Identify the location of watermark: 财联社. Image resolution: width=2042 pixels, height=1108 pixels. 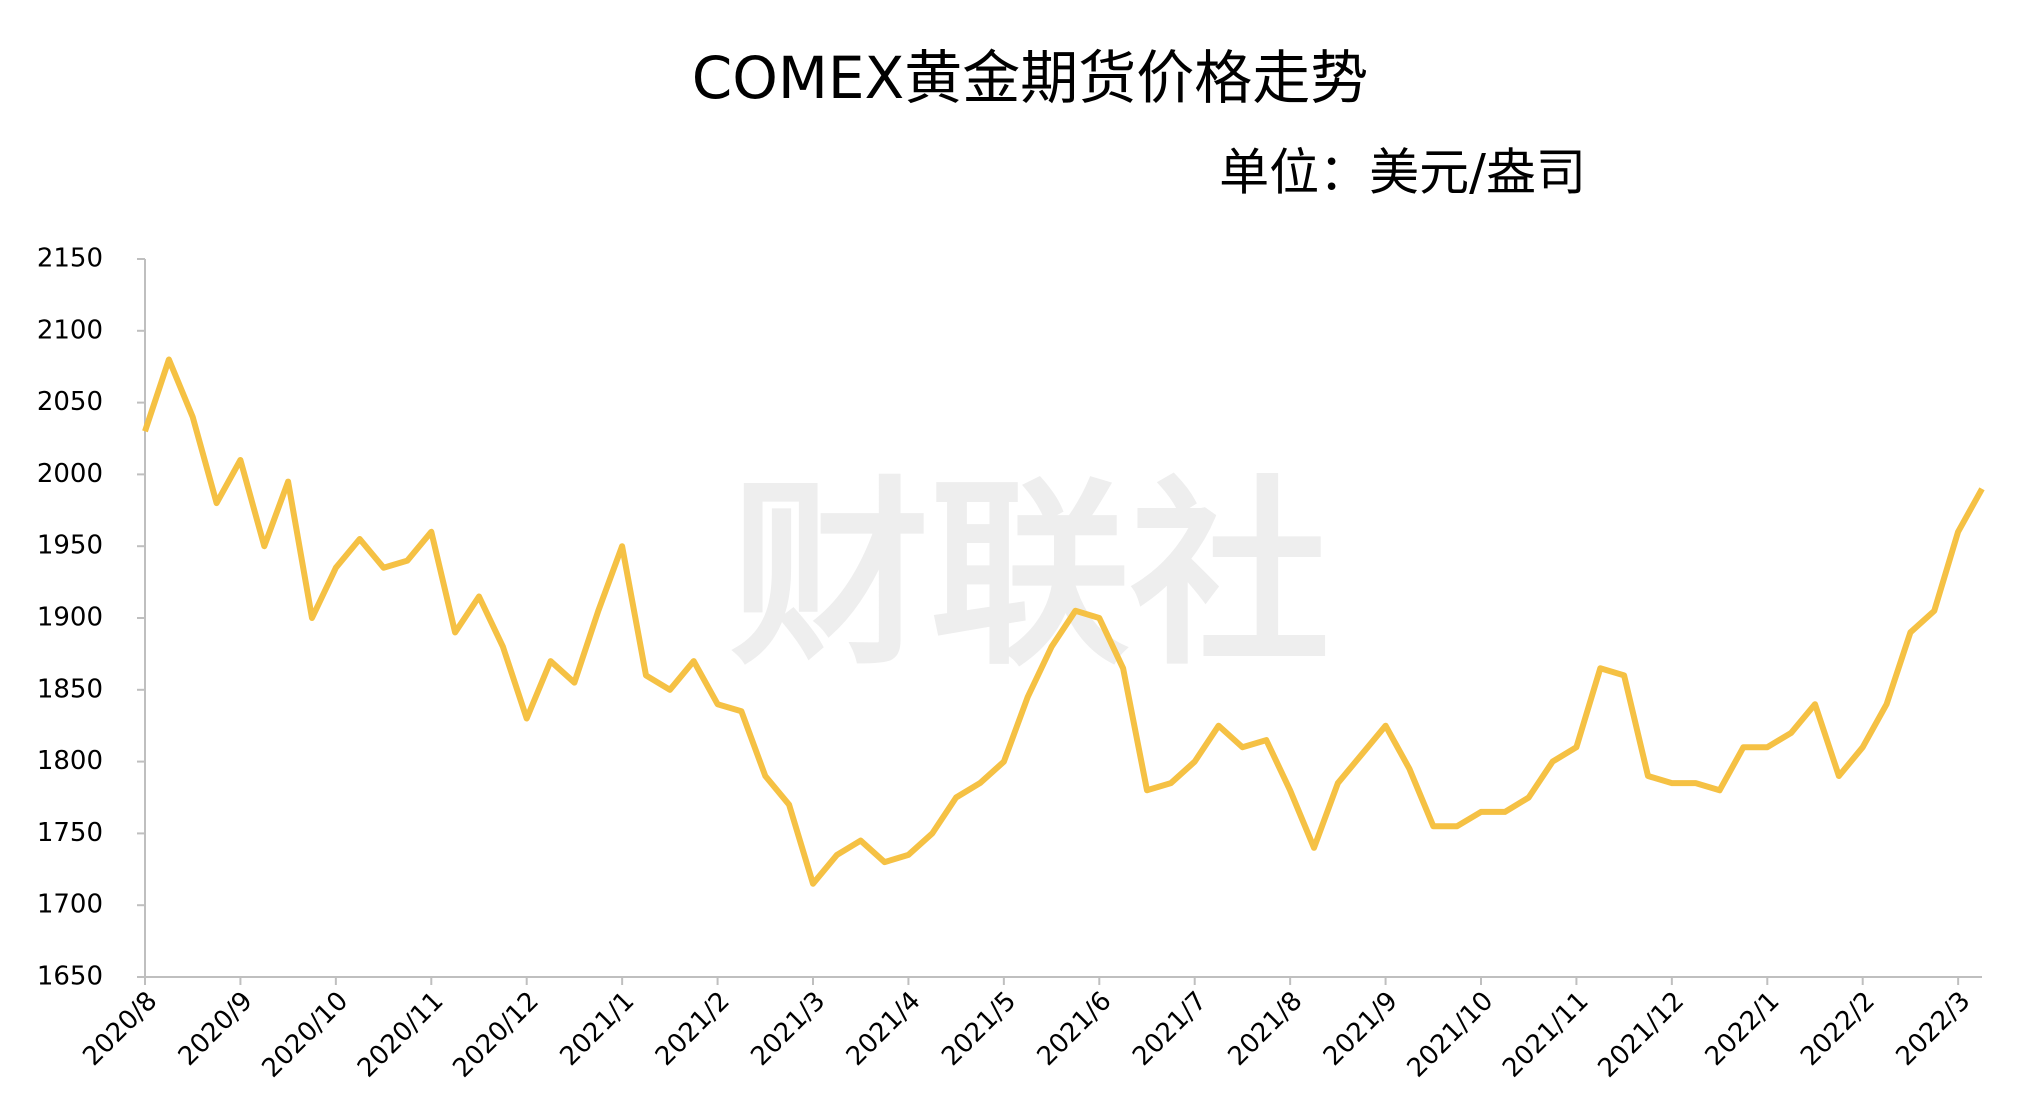
(1030, 576).